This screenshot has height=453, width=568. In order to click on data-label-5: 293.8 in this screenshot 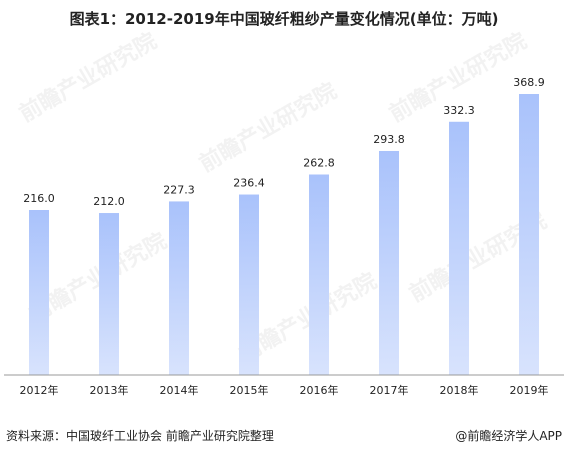, I will do `click(389, 139)`.